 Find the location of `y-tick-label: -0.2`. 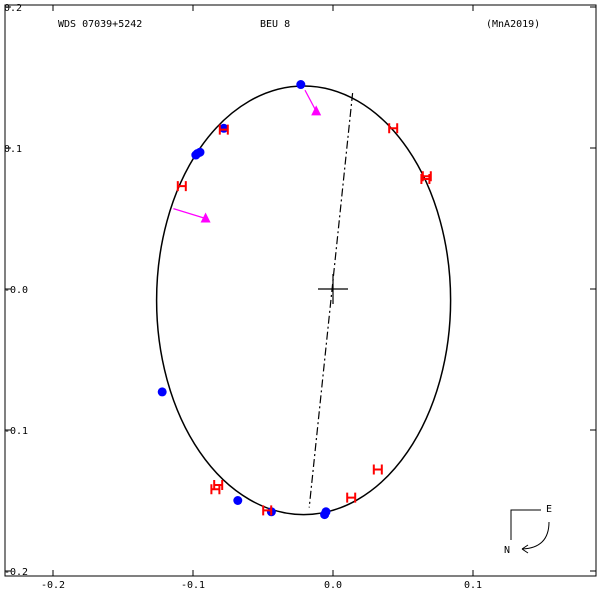

y-tick-label: -0.2 is located at coordinates (16, 572).